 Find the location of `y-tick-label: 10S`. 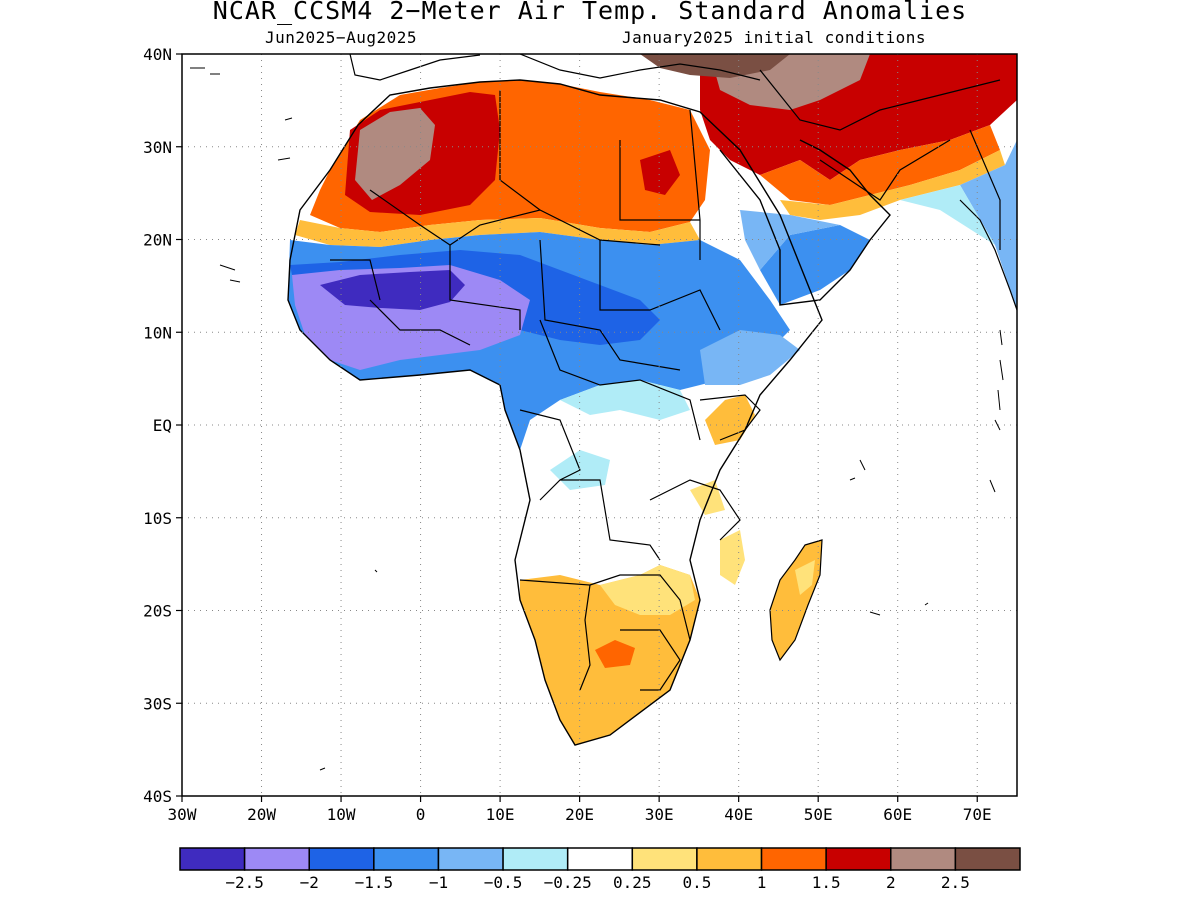

y-tick-label: 10S is located at coordinates (157, 518).